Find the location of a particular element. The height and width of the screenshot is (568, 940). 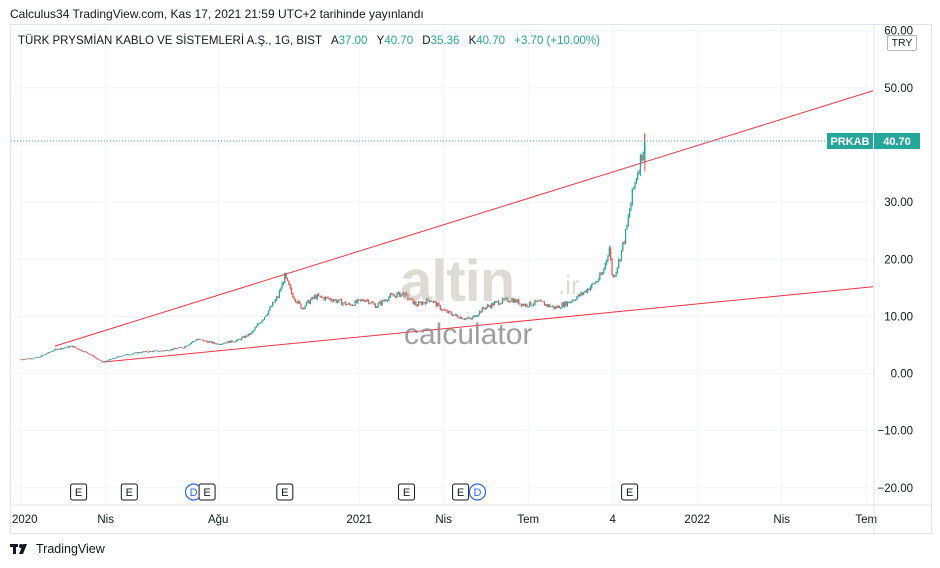

event-marker-label: D is located at coordinates (478, 493).